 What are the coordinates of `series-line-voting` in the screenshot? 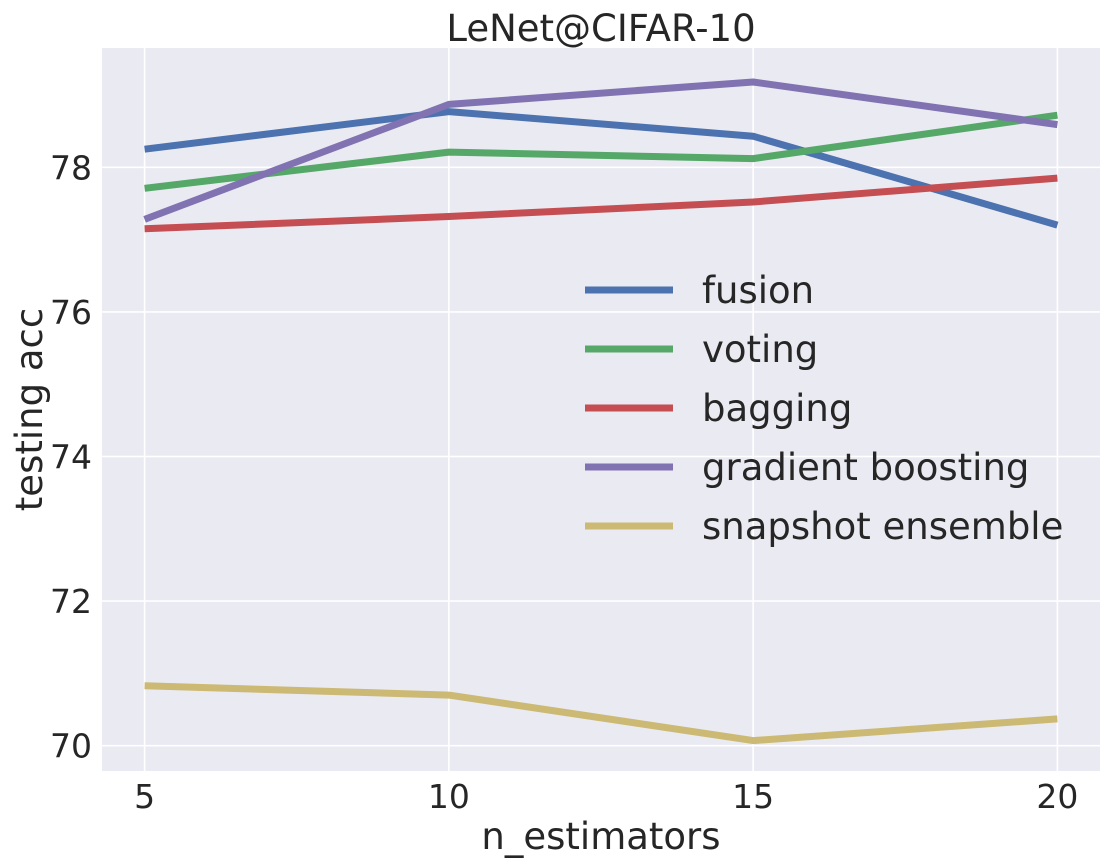 It's located at (601, 151).